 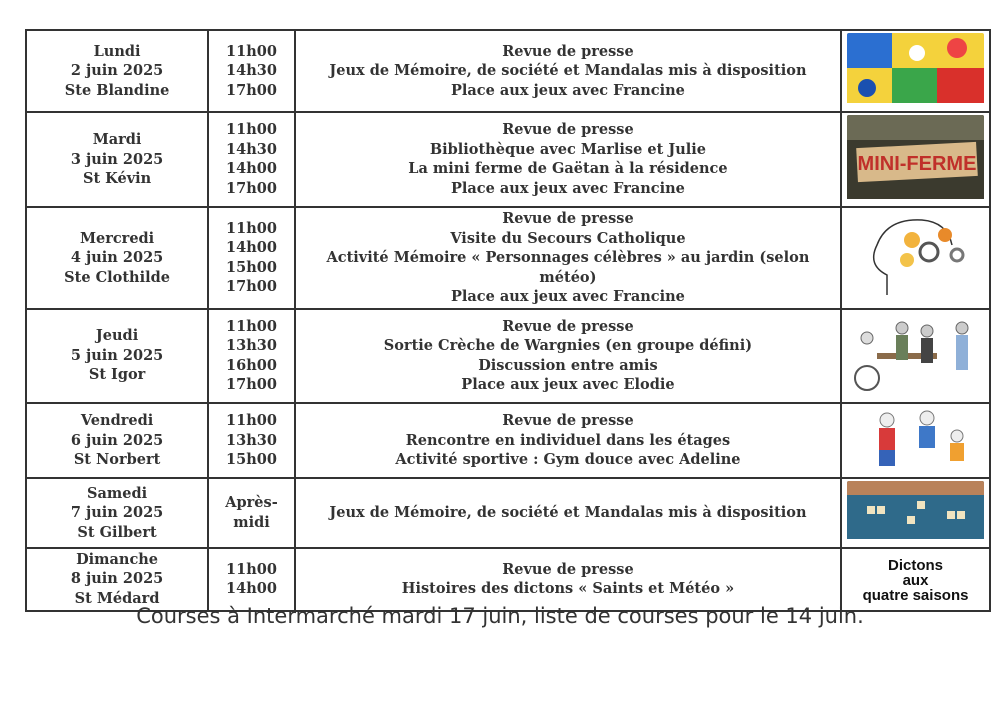 I want to click on board-games-picture, so click(x=916, y=71).